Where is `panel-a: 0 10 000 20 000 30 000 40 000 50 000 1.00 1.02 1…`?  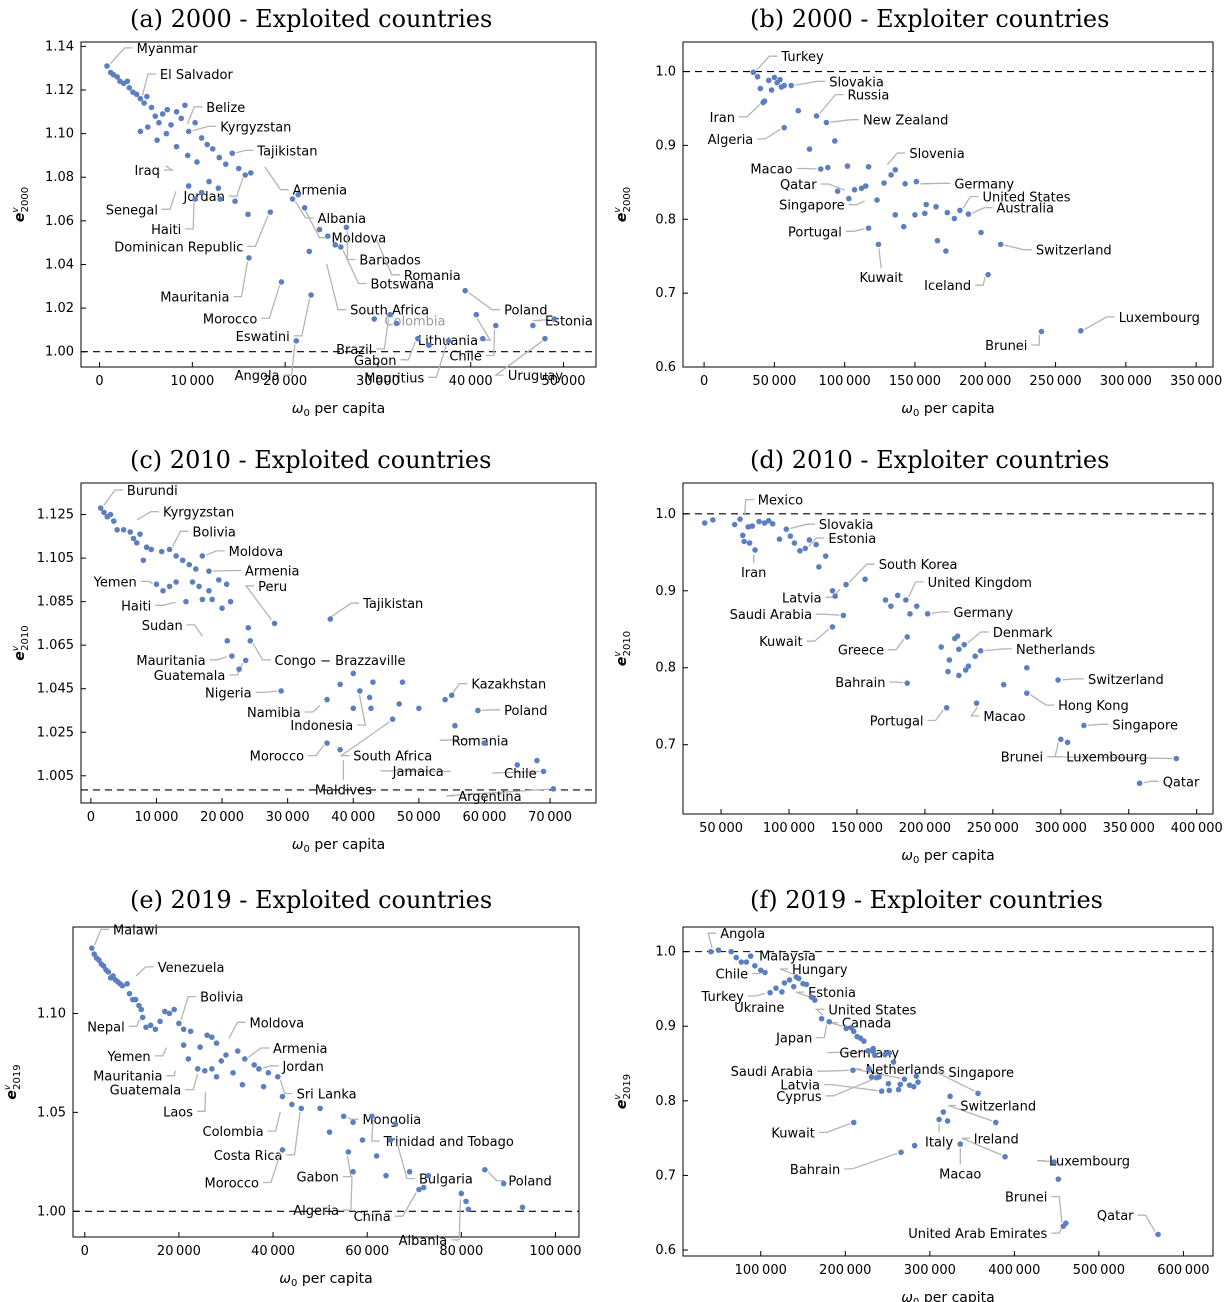
panel-a: 0 10 000 20 000 30 000 40 000 50 000 1.00 1.02 1… is located at coordinates (304, 229).